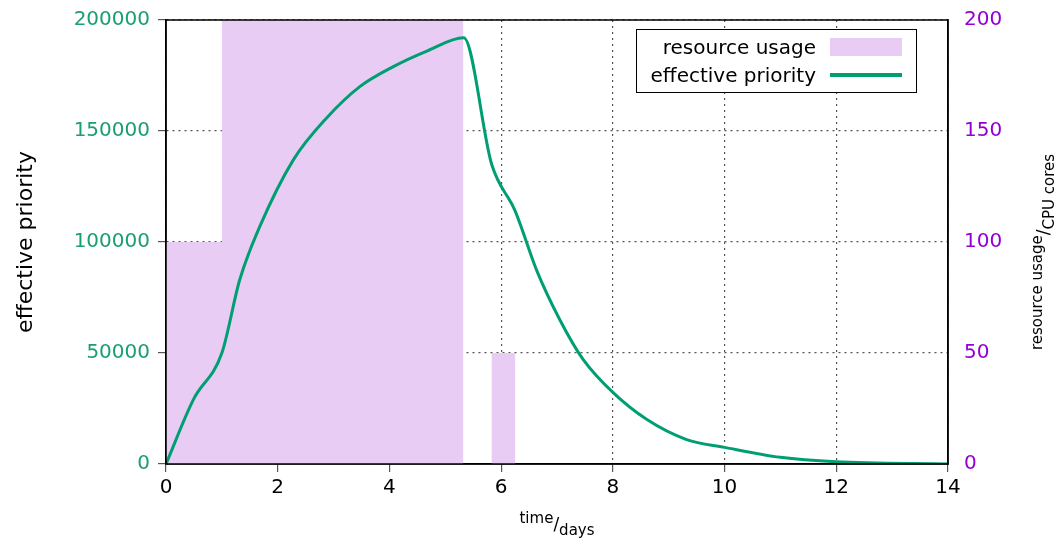  I want to click on y-tick-label: 50000, so click(118, 351).